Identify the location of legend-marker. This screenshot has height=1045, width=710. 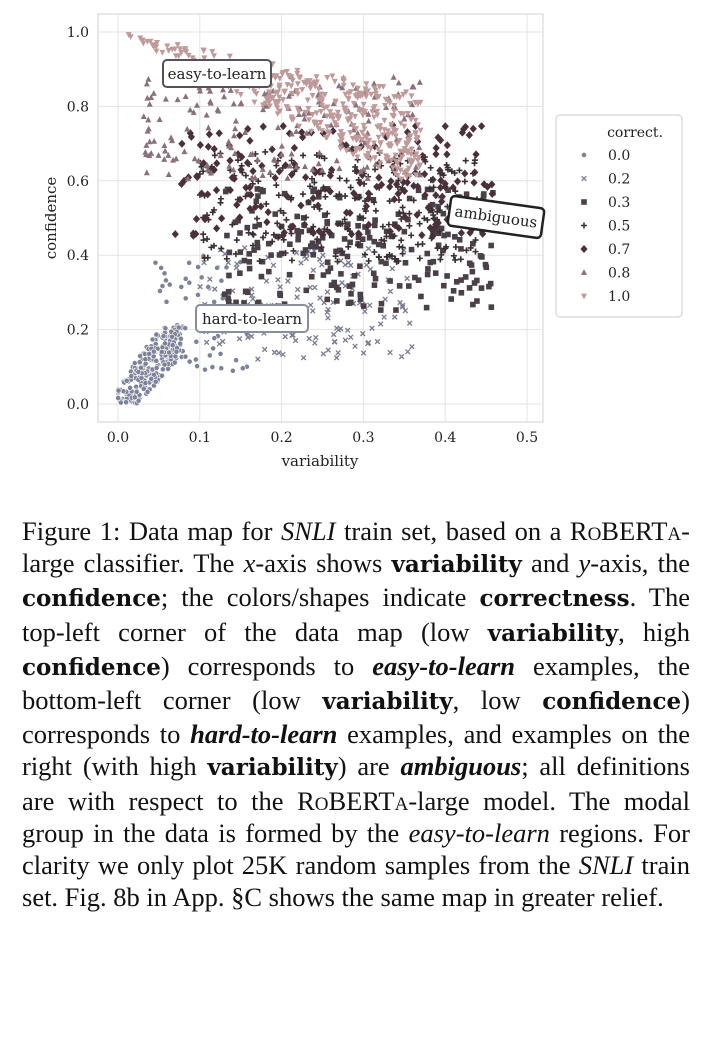
(584, 178).